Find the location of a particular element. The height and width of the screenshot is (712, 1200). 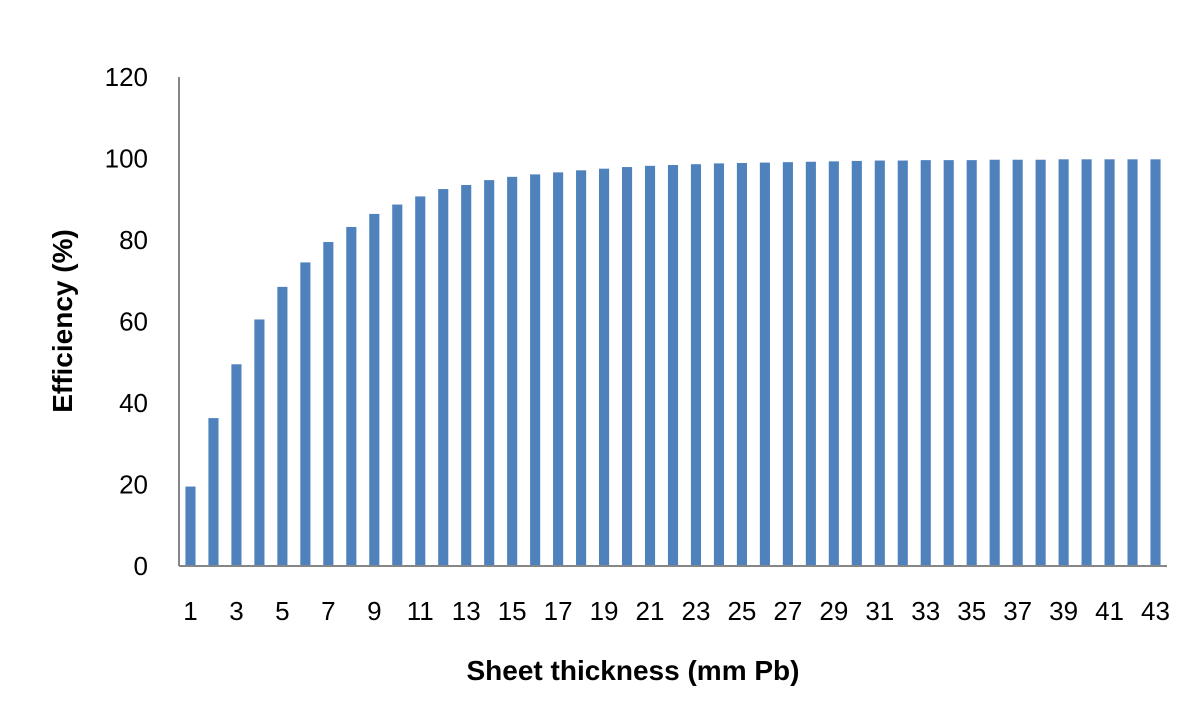

x-tick-label: 37 is located at coordinates (1017, 611).